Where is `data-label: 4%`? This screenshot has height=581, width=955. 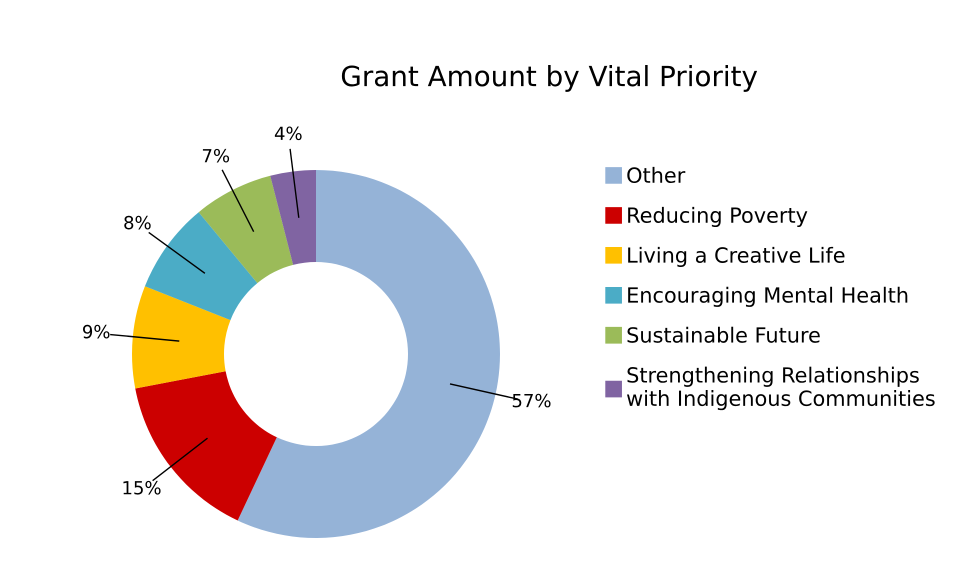 data-label: 4% is located at coordinates (288, 133).